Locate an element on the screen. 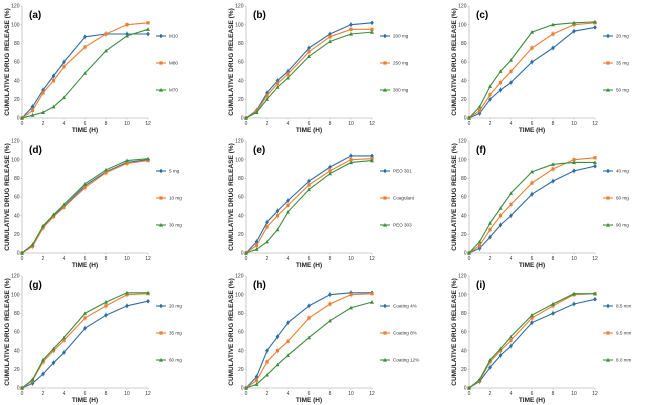  y-tick-label: 120 is located at coordinates (15, 142).